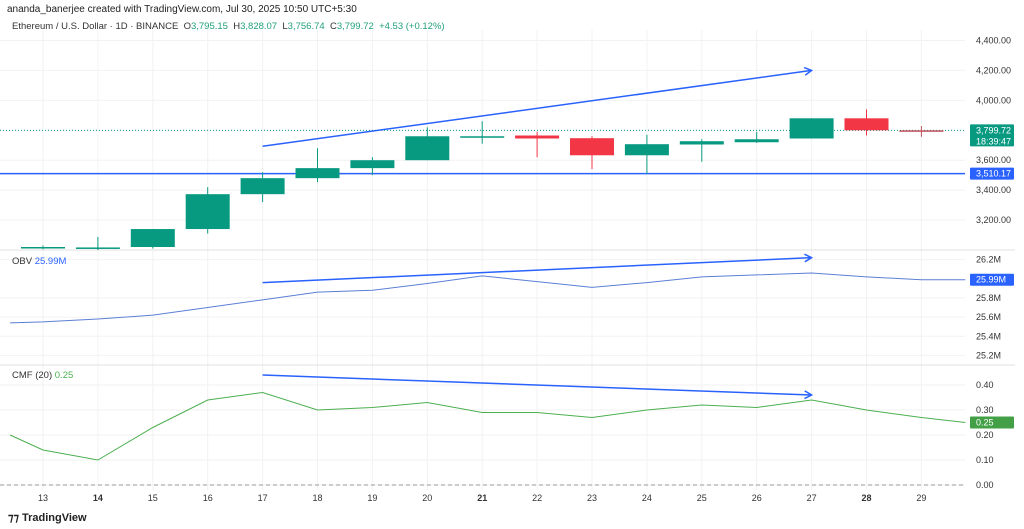  I want to click on support-price-tag-text: 3,510.17, so click(993, 174).